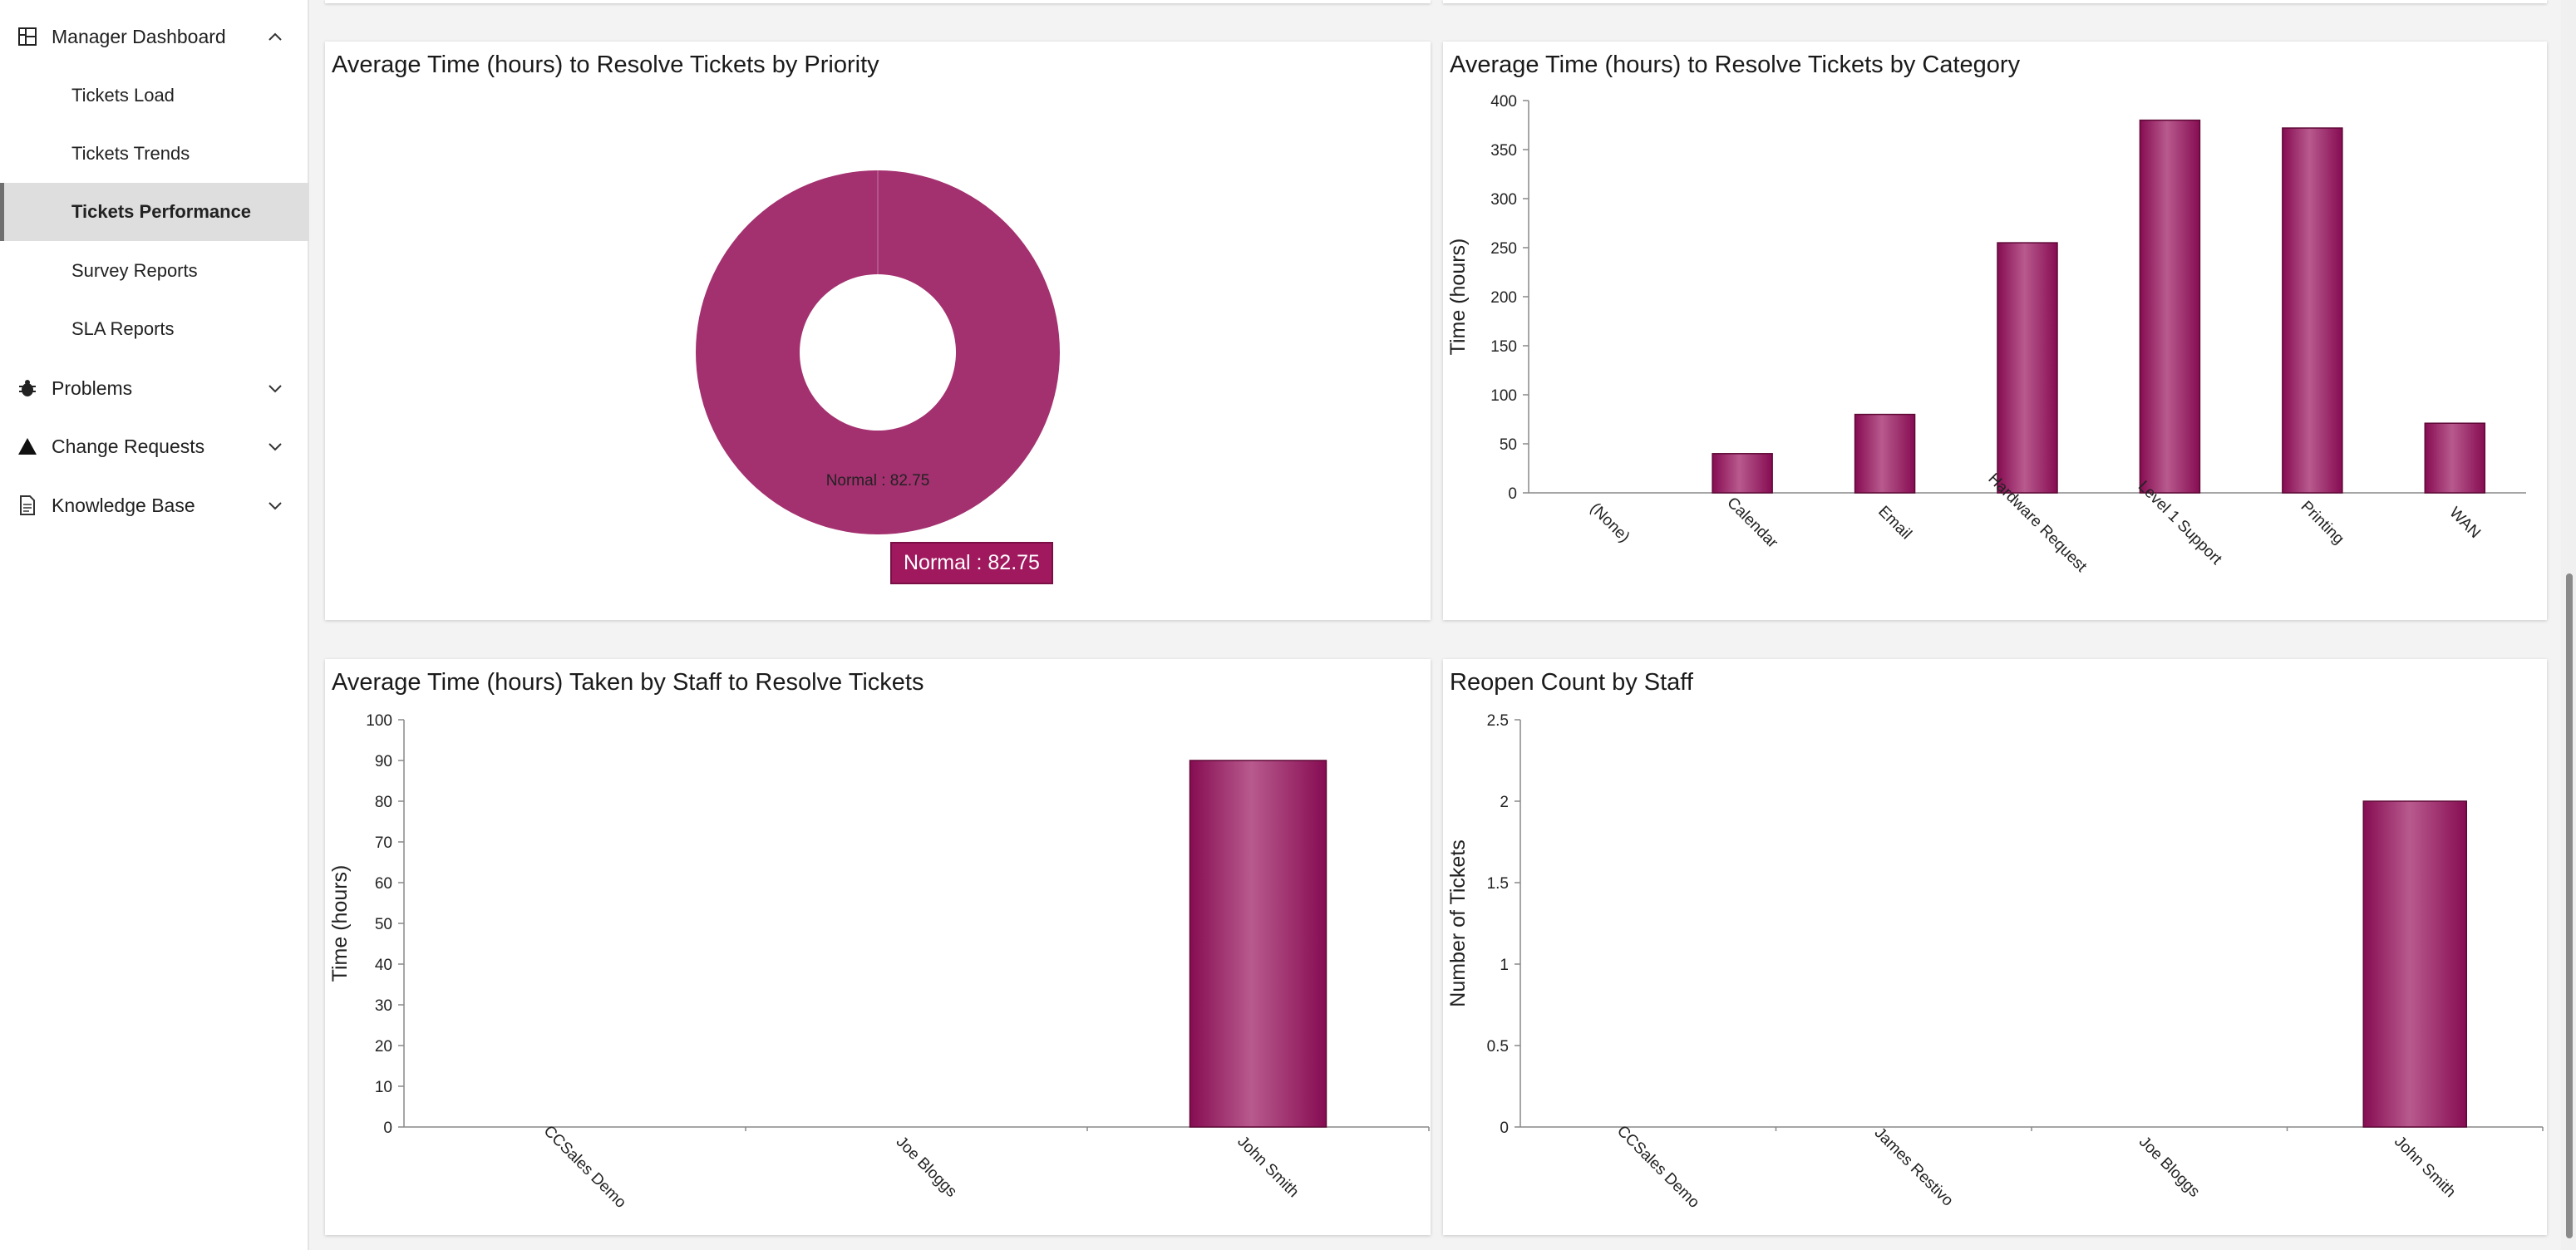 The width and height of the screenshot is (2576, 1250). What do you see at coordinates (134, 270) in the screenshot?
I see `sub-item-label: Survey Reports` at bounding box center [134, 270].